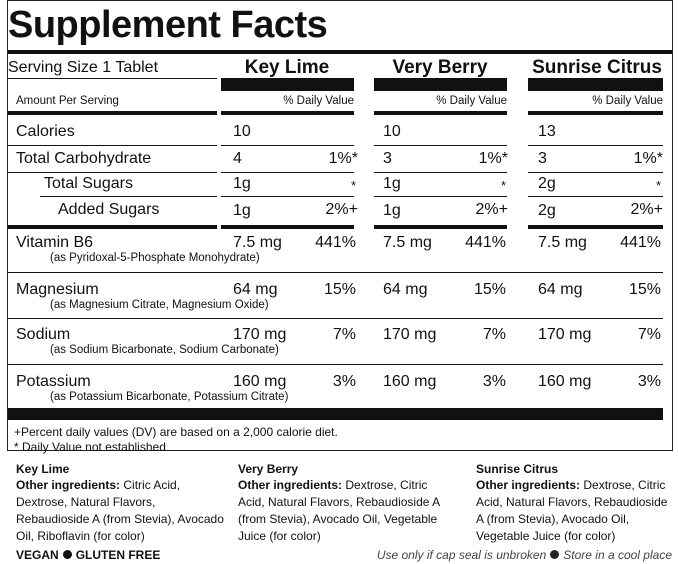 This screenshot has width=679, height=564. Describe the element at coordinates (37, 555) in the screenshot. I see `claim-vegan: VEGAN` at that location.